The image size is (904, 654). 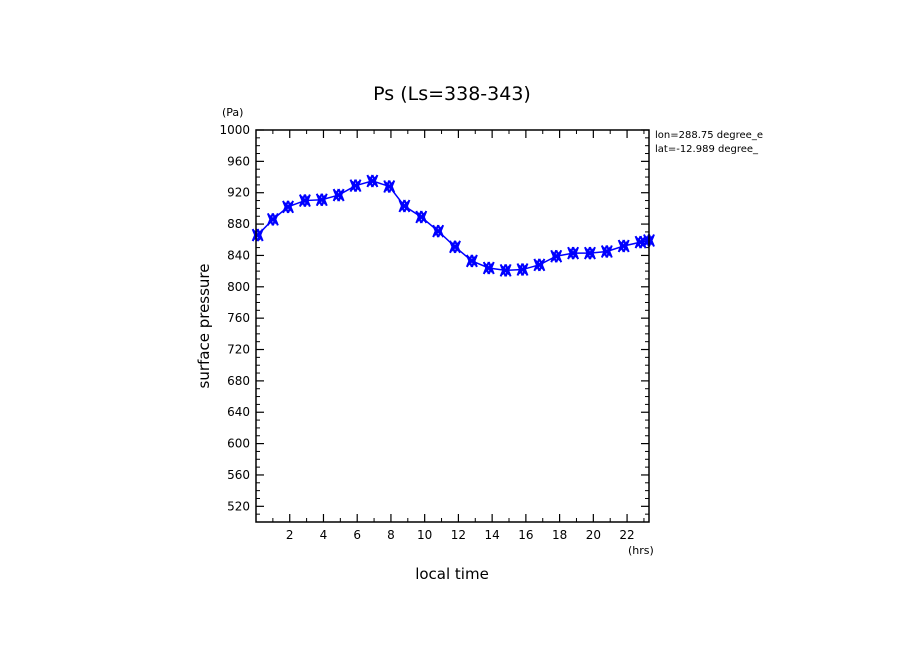 I want to click on y-tick-label: 840, so click(x=238, y=255).